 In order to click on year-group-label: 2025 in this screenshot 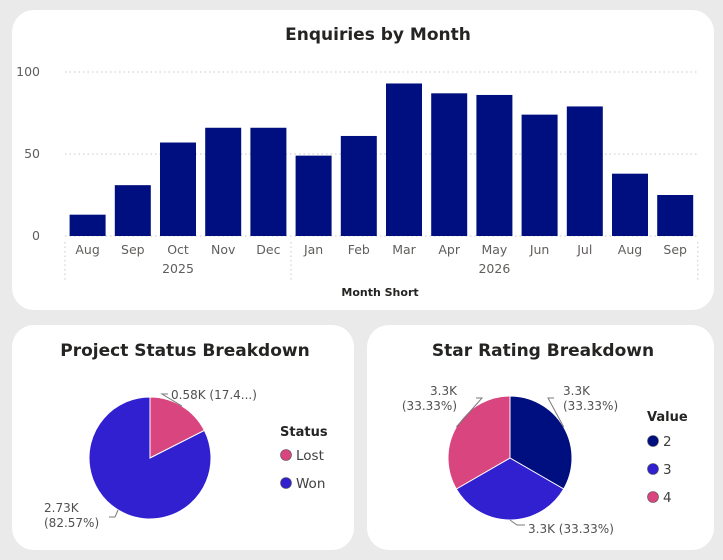, I will do `click(178, 268)`.